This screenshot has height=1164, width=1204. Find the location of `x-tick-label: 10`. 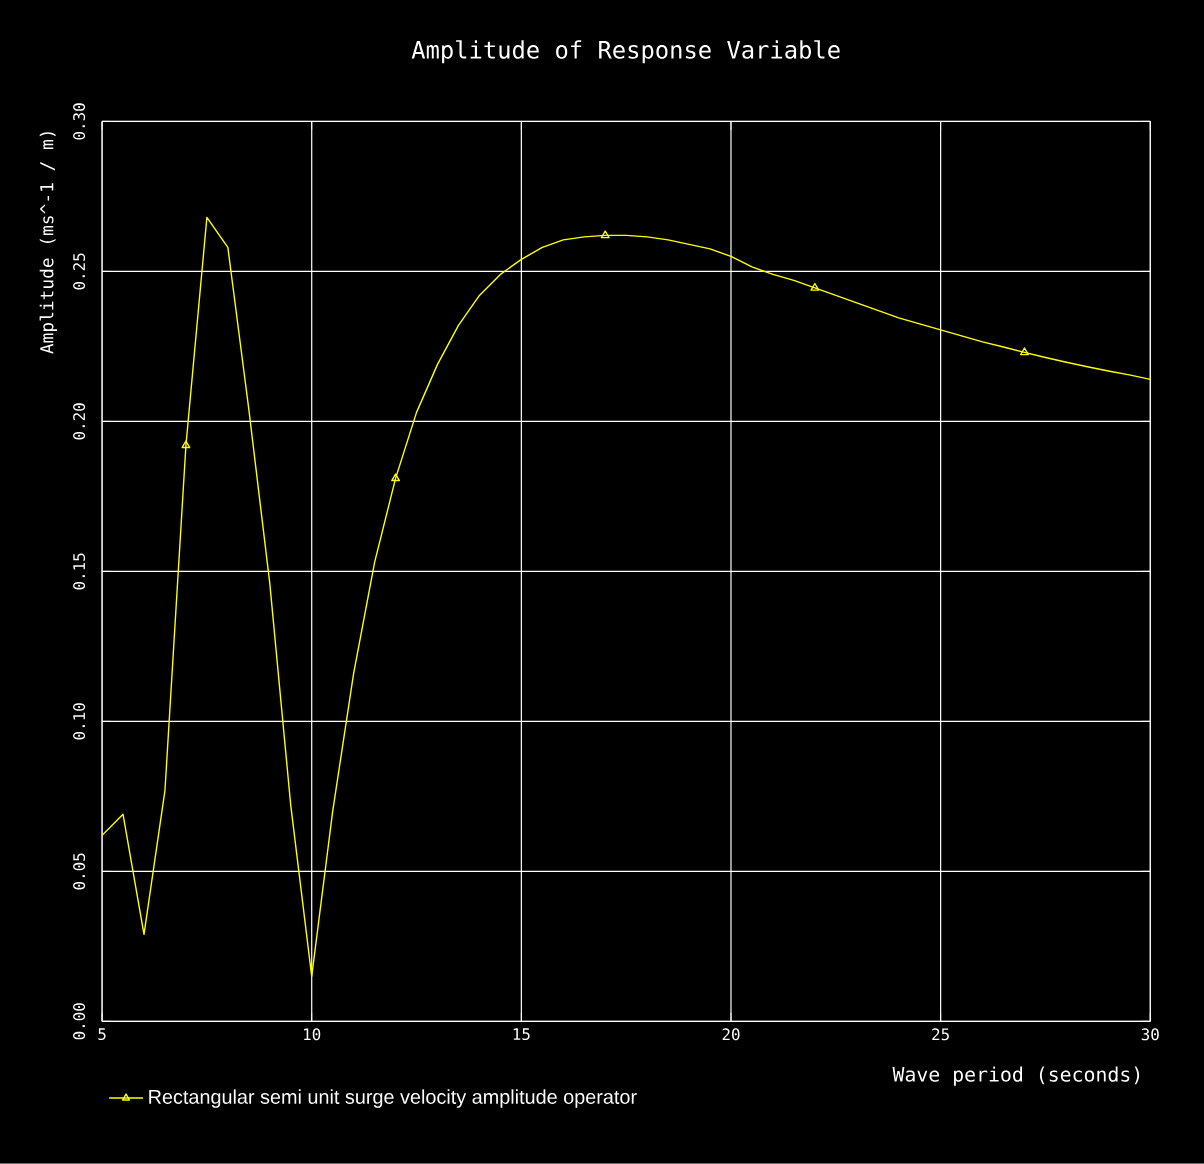

x-tick-label: 10 is located at coordinates (312, 1034).